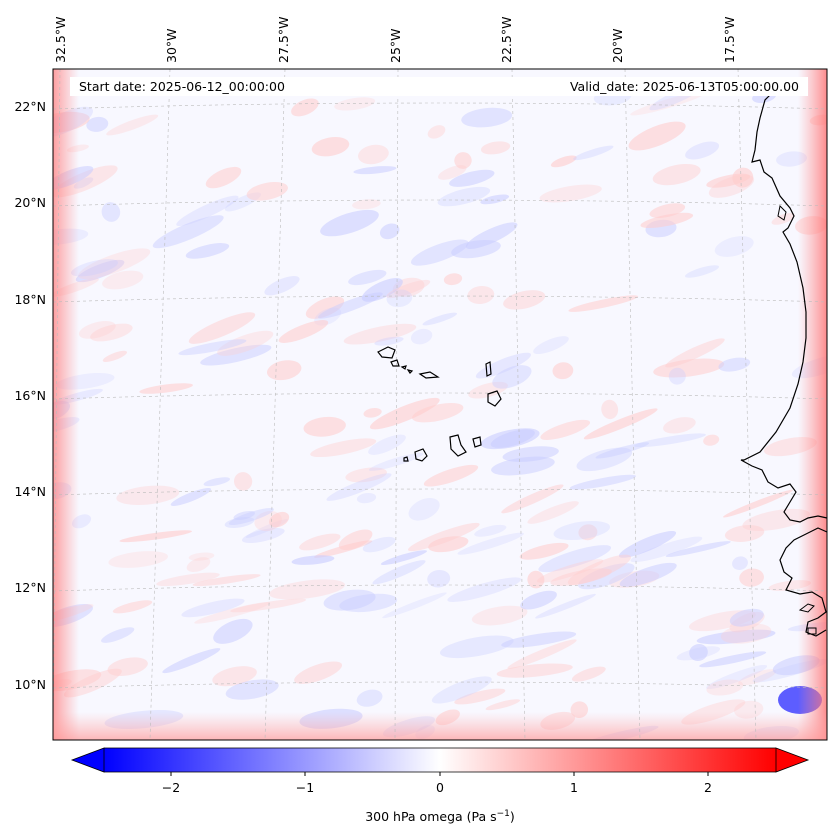  What do you see at coordinates (617, 45) in the screenshot?
I see `lon-label: 20°W` at bounding box center [617, 45].